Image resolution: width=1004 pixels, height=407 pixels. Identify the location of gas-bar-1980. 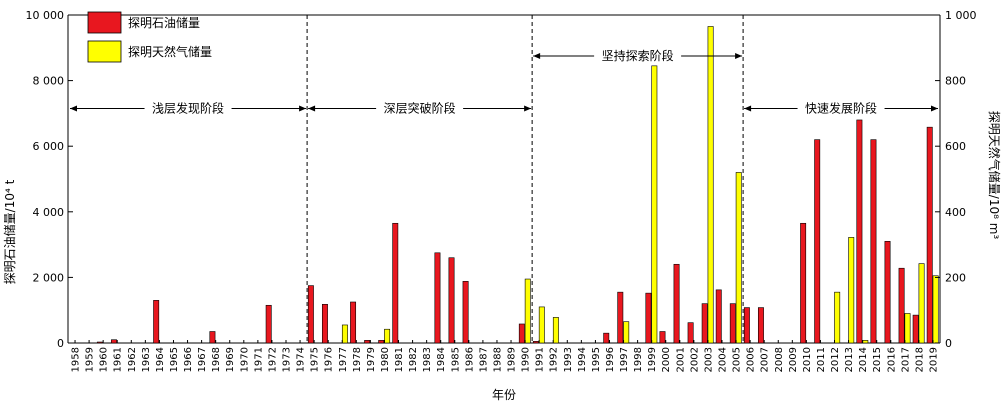
(387, 336).